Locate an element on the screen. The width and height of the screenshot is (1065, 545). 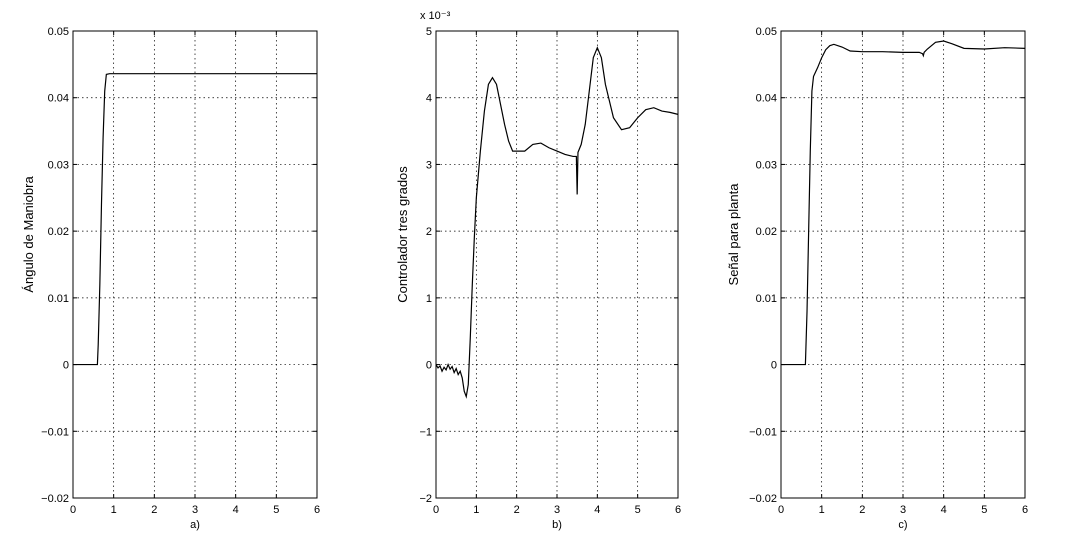
y-tick-label: 3 is located at coordinates (429, 165).